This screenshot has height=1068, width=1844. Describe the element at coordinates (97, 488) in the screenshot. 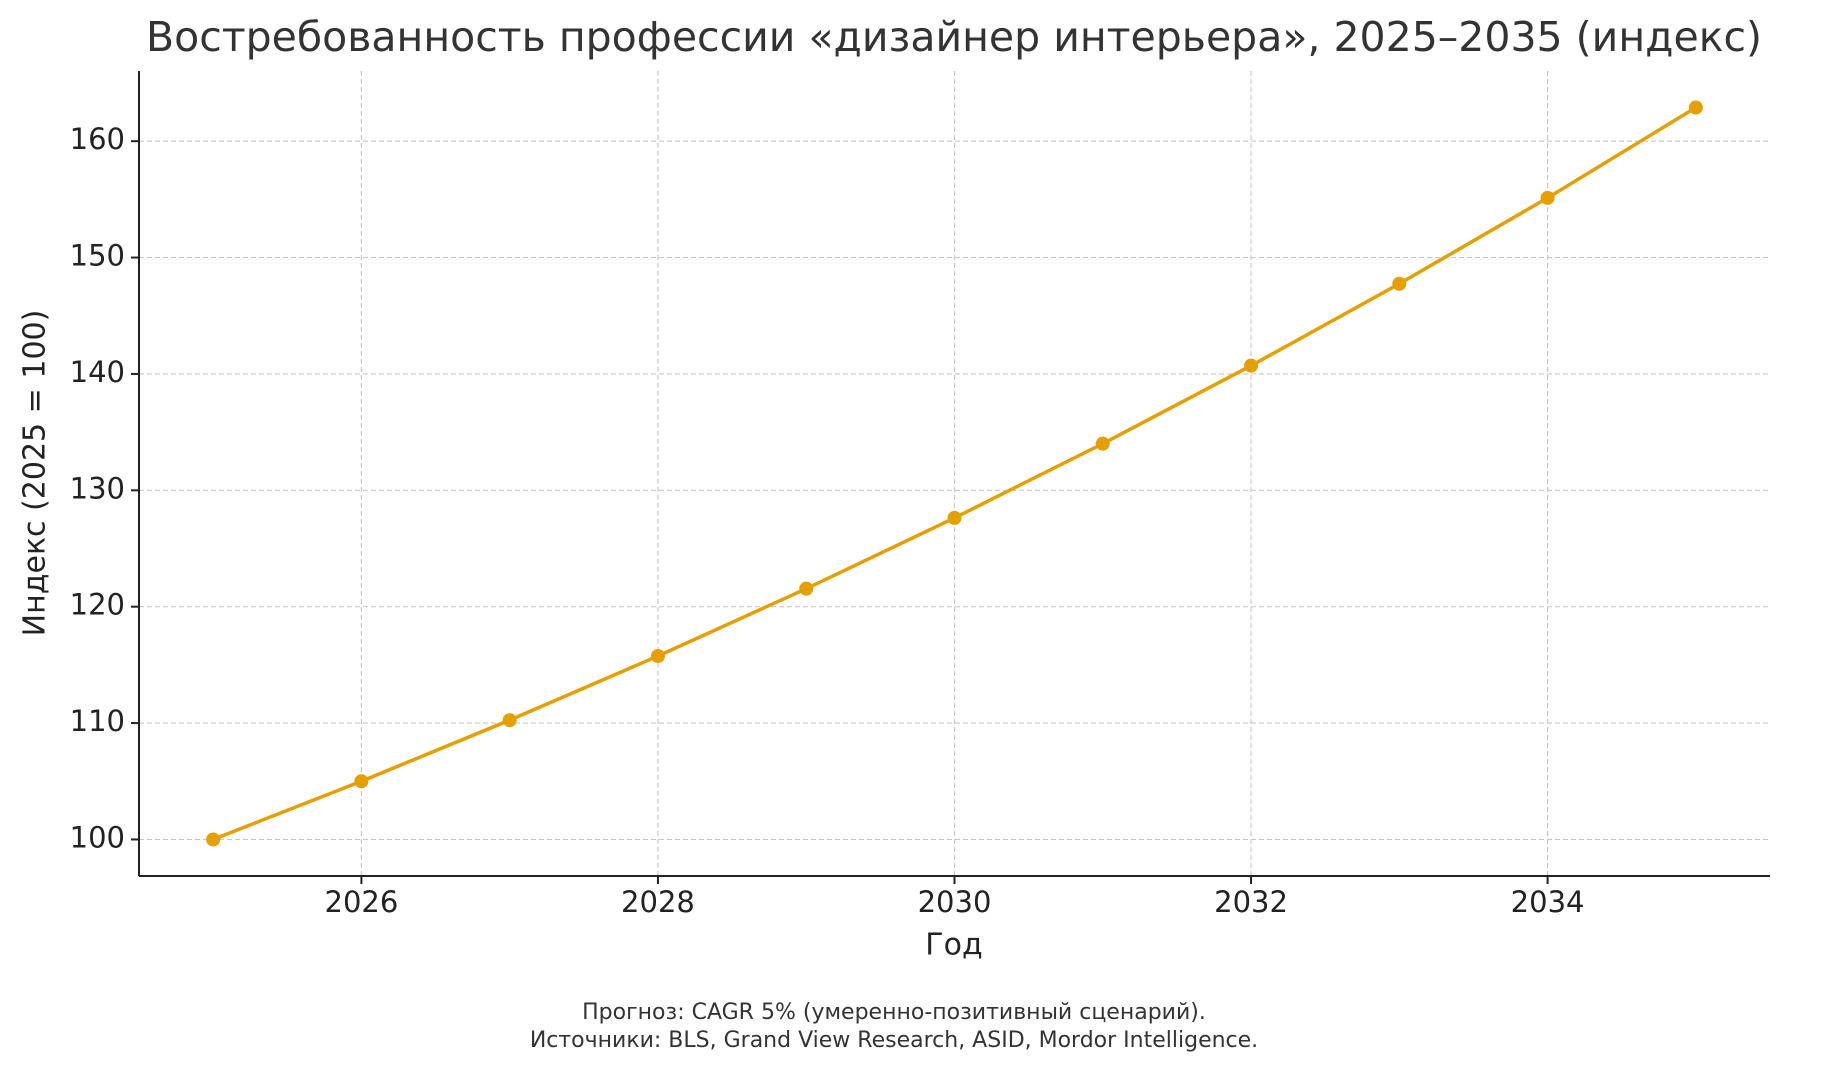

I see `y-tick-label: 130` at that location.